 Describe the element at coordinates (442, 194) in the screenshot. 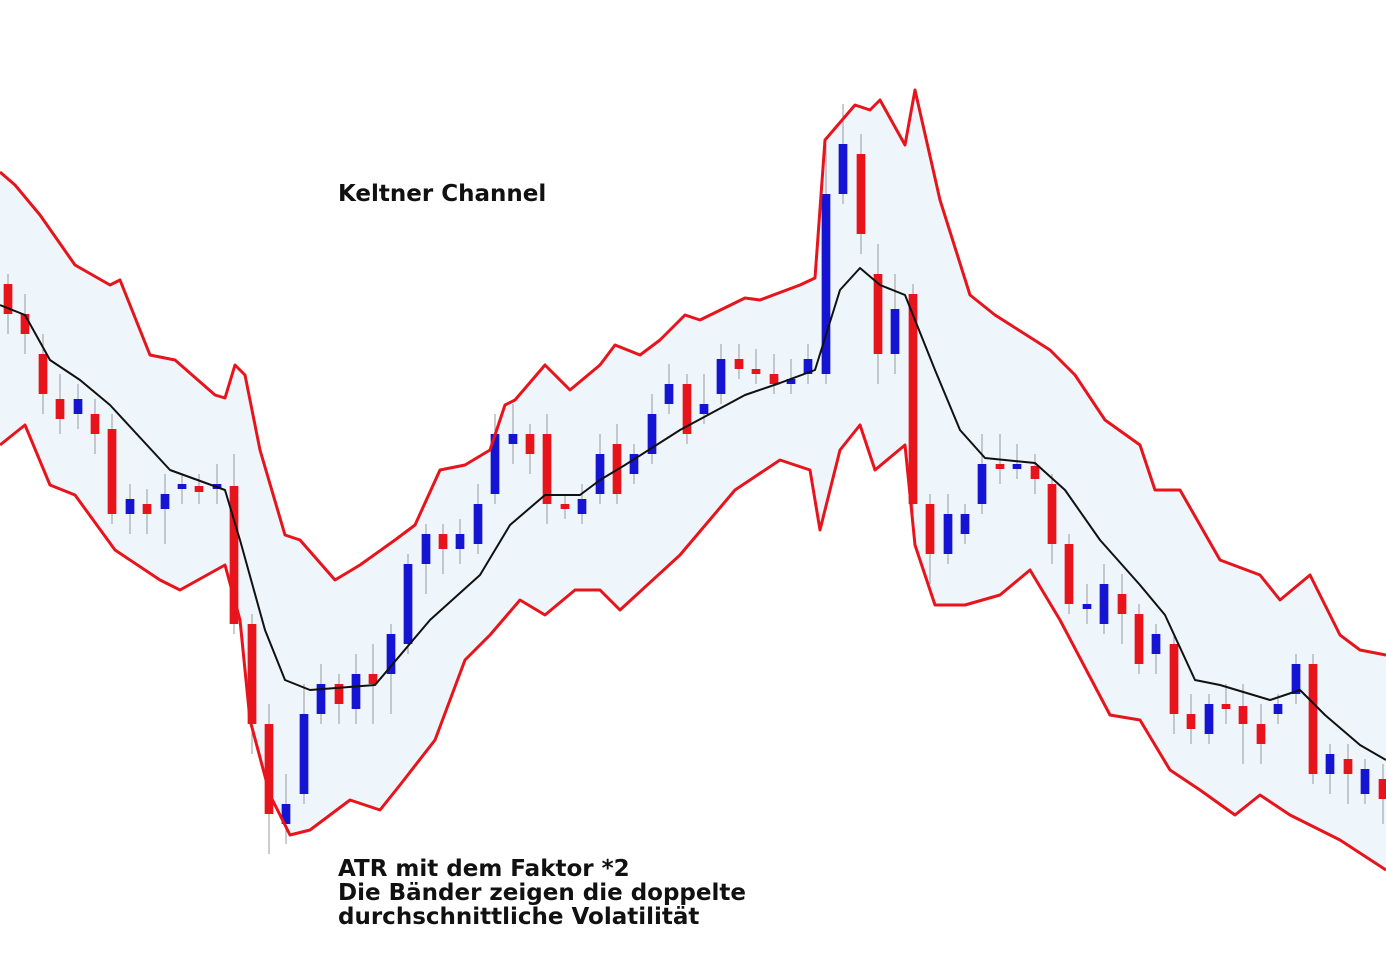

I see `chart-title: Keltner Channel` at that location.